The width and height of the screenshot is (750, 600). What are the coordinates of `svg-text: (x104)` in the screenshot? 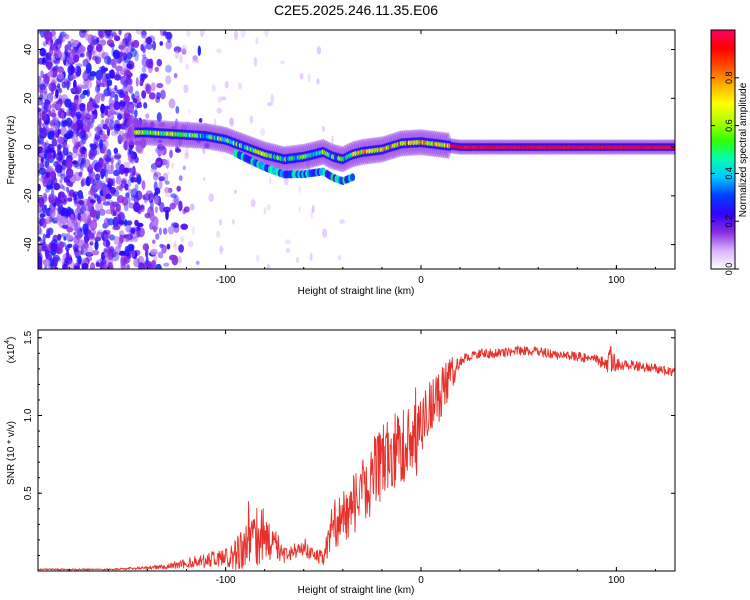 It's located at (10, 350).